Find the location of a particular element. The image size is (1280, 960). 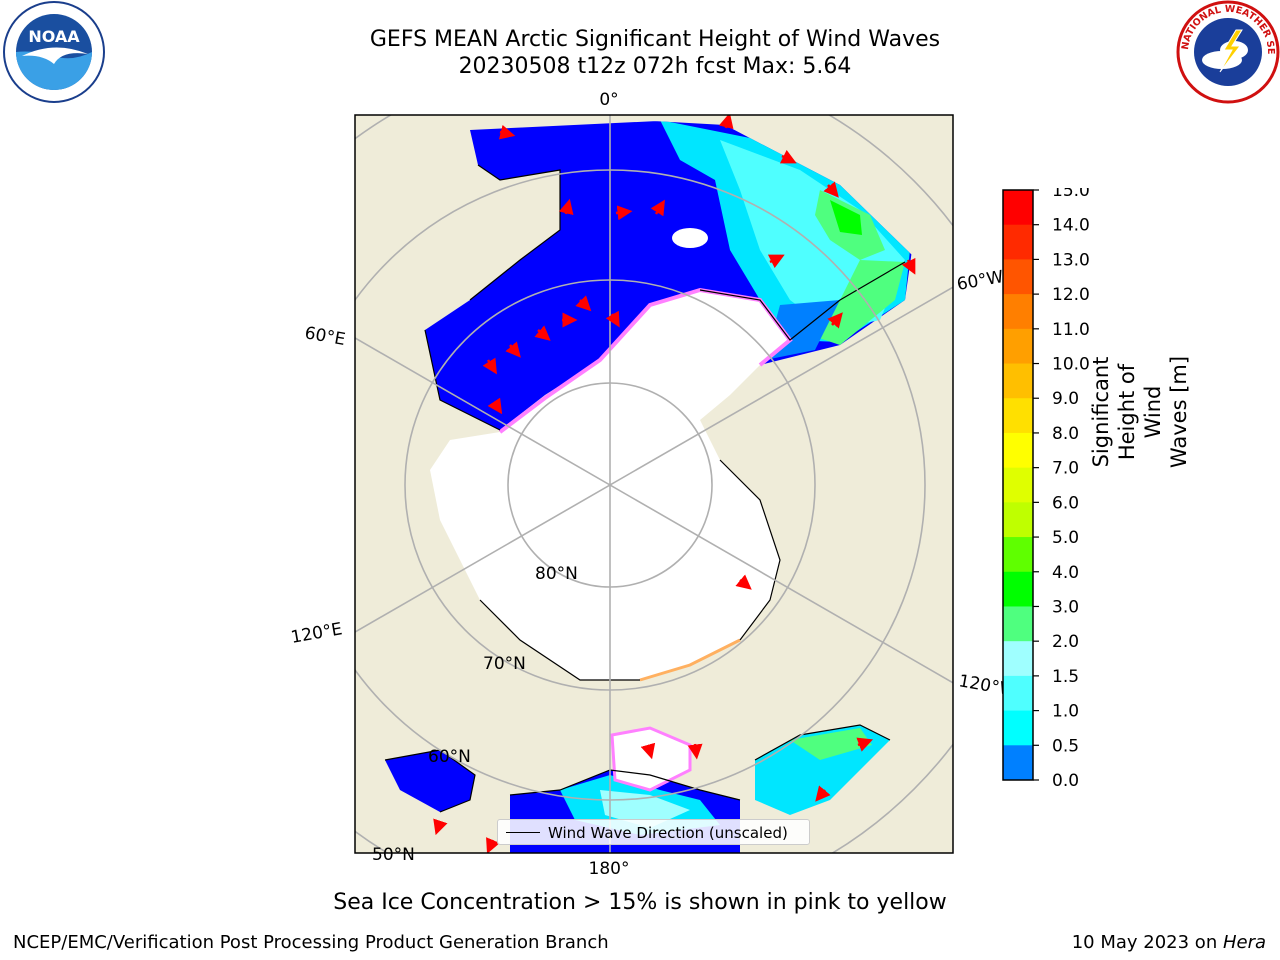

colorbar-tick-label: 3.0 is located at coordinates (1065, 607).